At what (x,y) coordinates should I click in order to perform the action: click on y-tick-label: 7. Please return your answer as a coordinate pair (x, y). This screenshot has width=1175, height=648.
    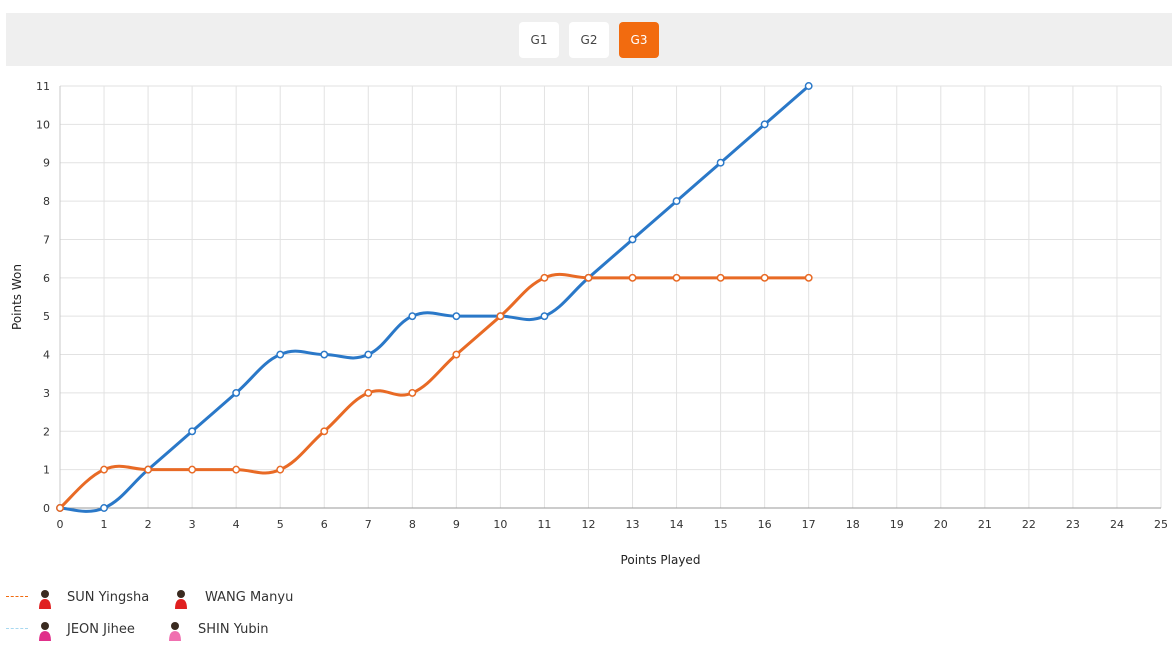
    Looking at the image, I should click on (46, 239).